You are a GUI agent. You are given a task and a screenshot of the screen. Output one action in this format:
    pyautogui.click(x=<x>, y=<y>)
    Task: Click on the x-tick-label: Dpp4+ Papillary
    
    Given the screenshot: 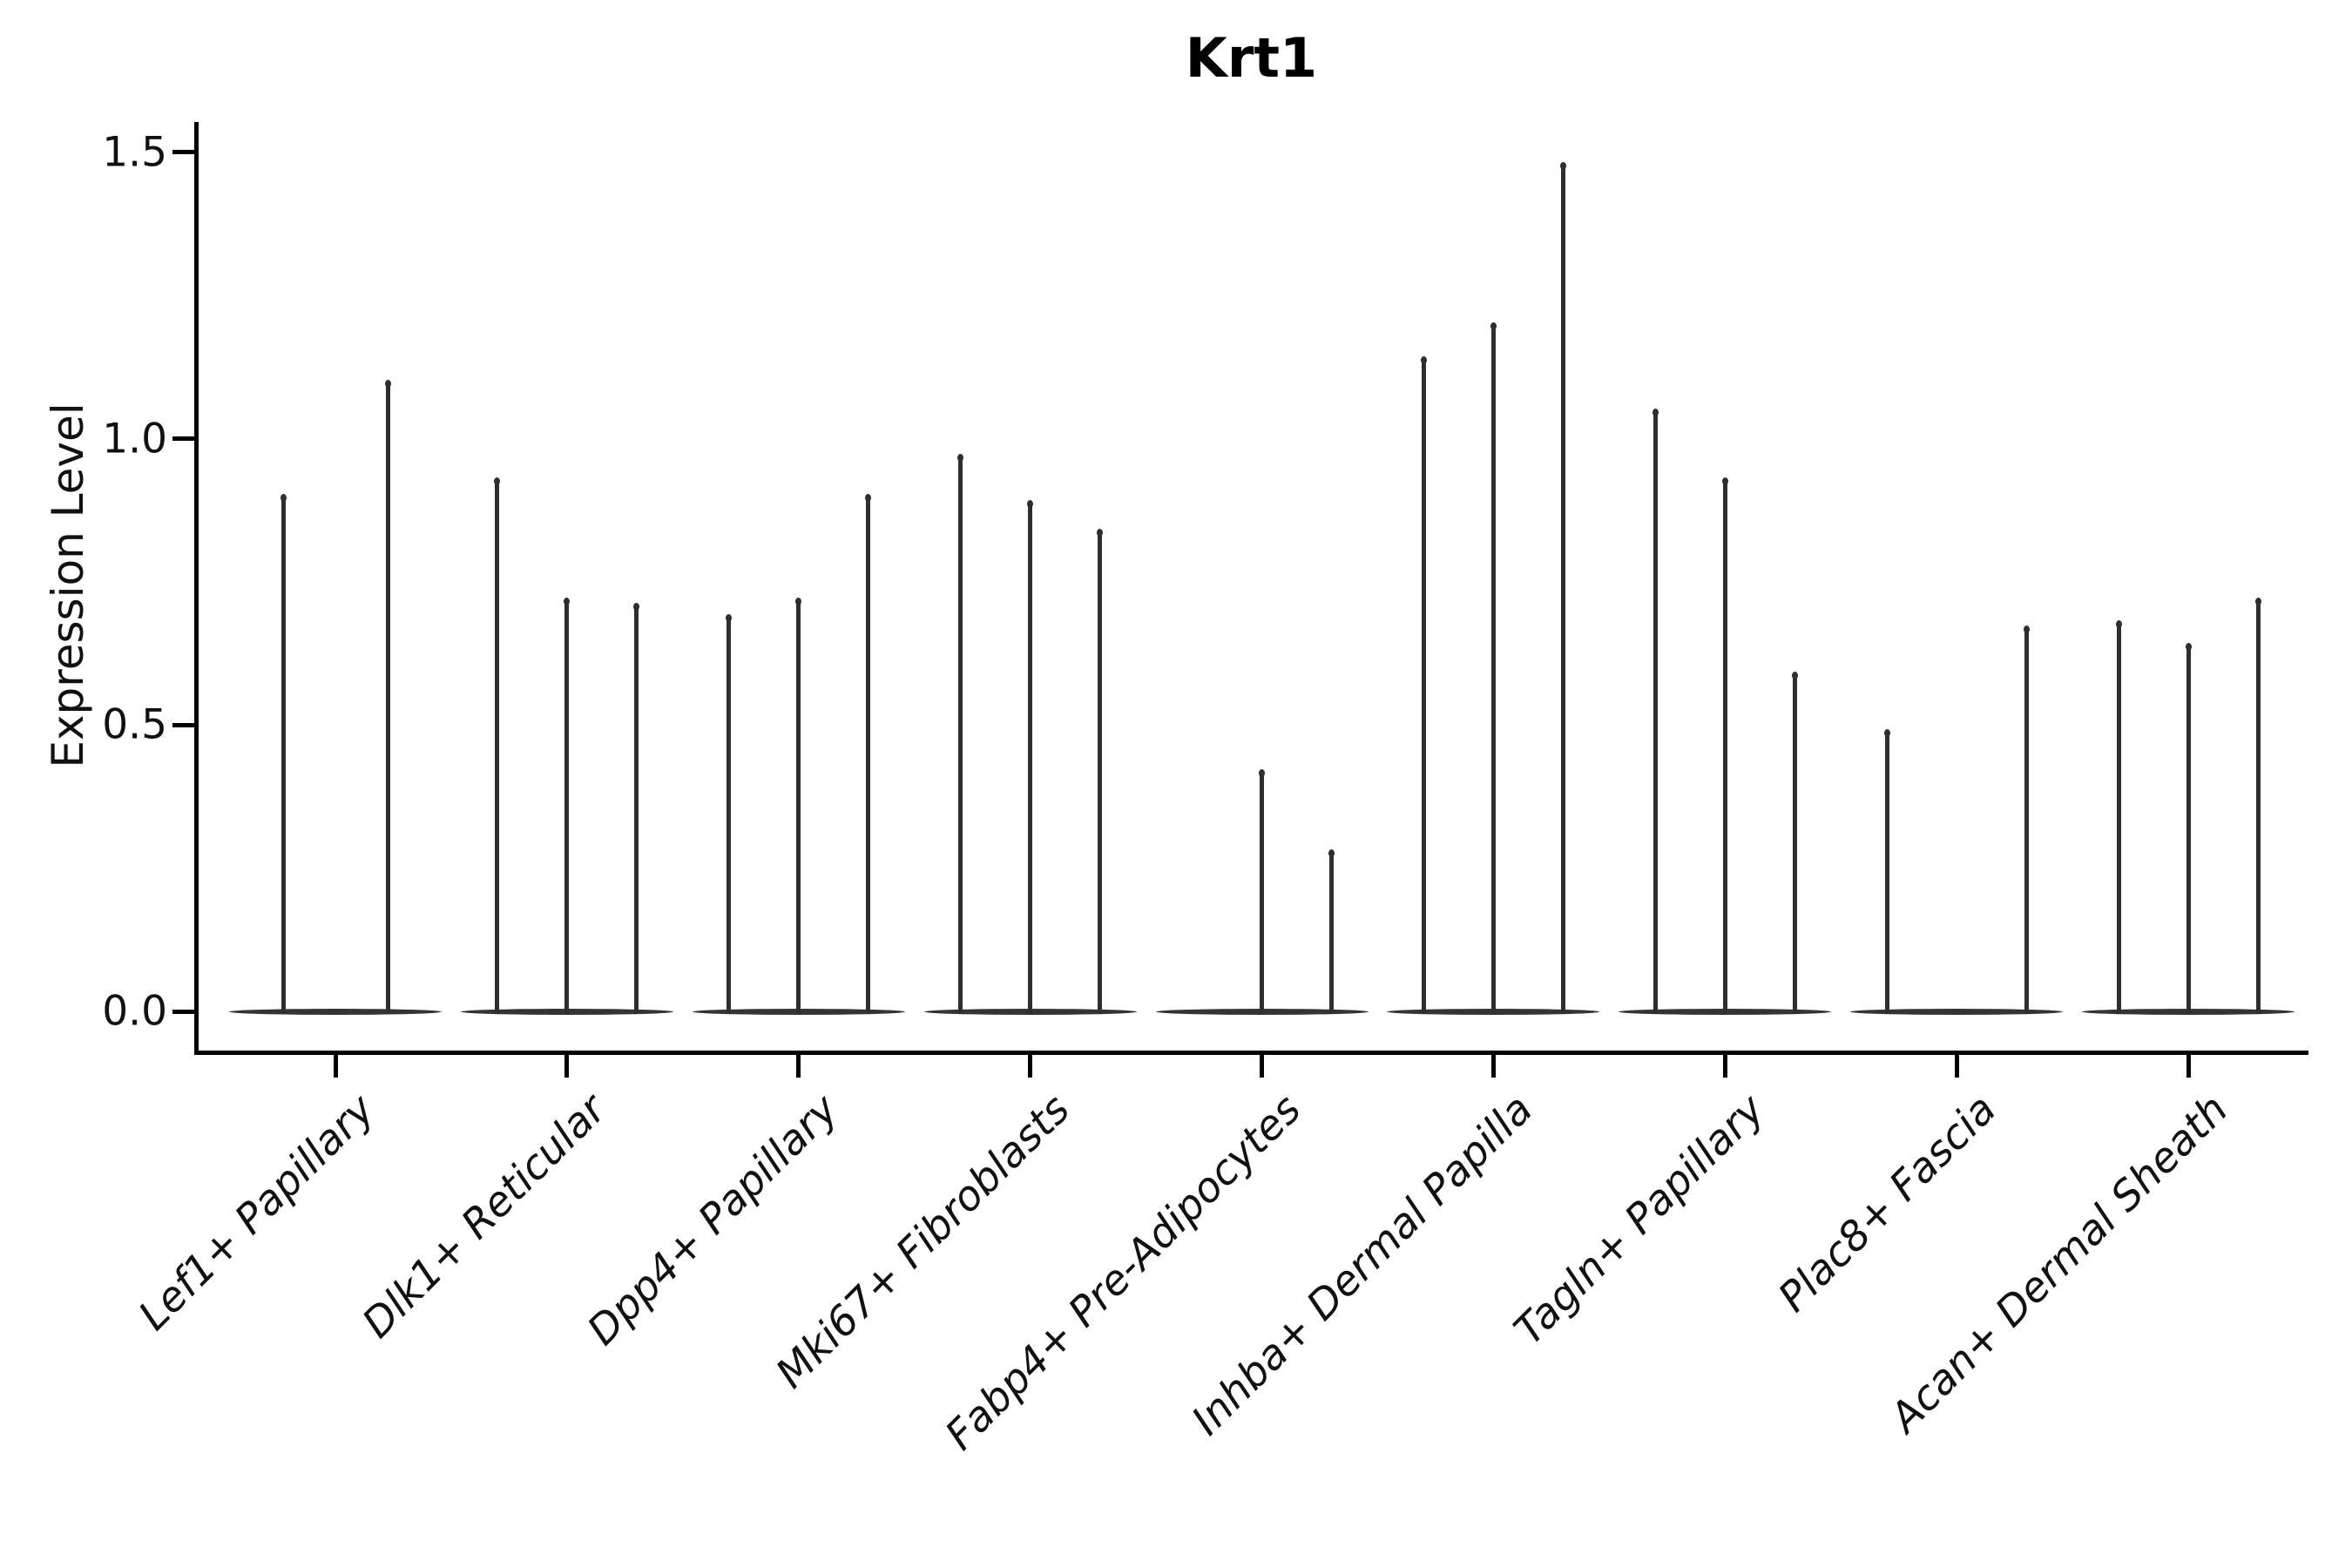 What is the action you would take?
    pyautogui.click(x=713, y=1220)
    